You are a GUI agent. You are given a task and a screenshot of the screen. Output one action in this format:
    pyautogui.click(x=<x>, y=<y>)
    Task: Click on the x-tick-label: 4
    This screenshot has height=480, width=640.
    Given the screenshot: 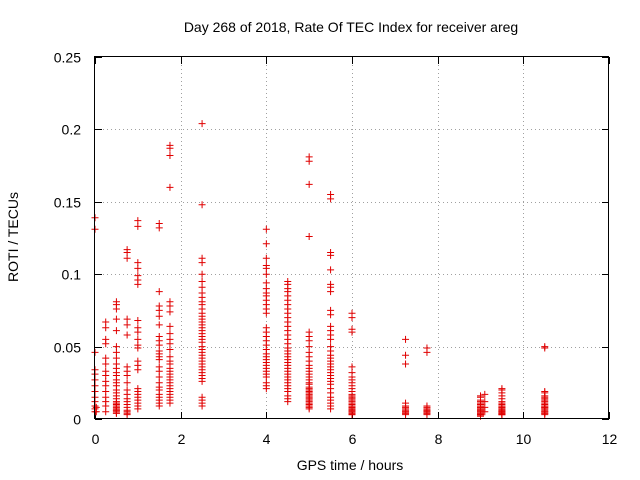 What is the action you would take?
    pyautogui.click(x=267, y=439)
    